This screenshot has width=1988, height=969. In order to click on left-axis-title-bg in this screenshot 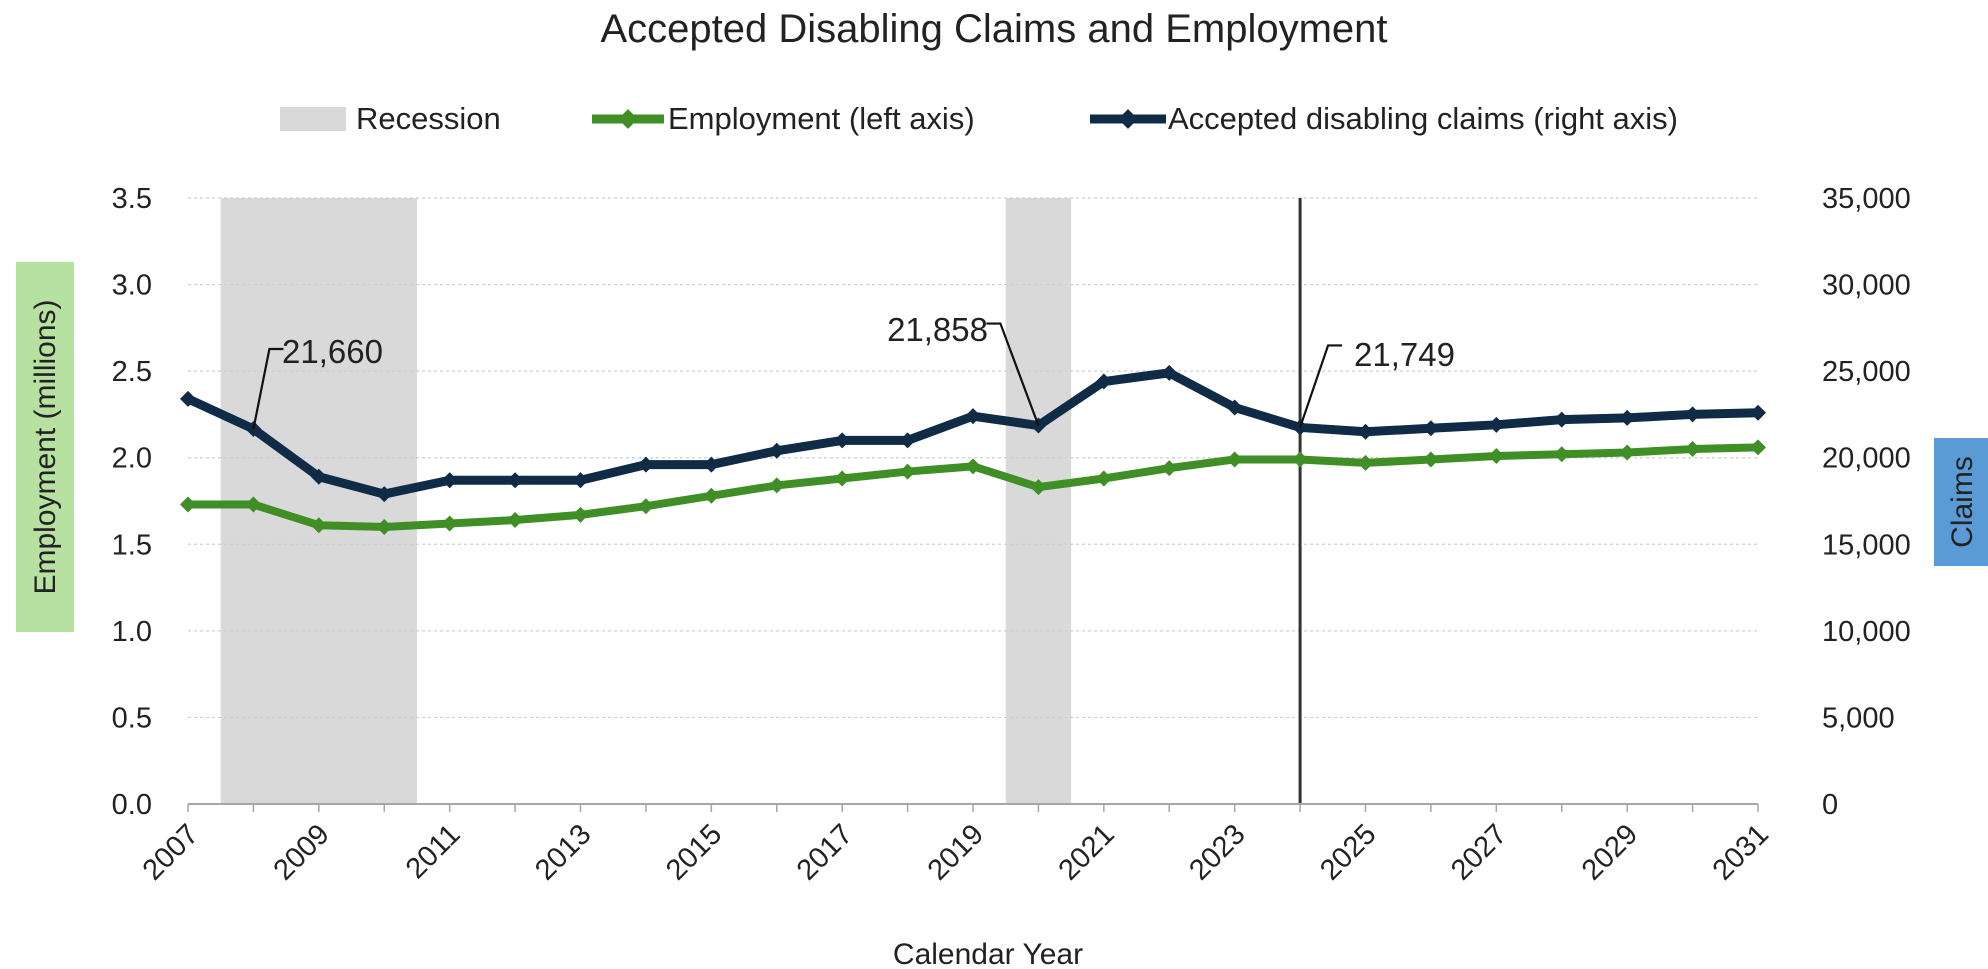, I will do `click(45, 447)`.